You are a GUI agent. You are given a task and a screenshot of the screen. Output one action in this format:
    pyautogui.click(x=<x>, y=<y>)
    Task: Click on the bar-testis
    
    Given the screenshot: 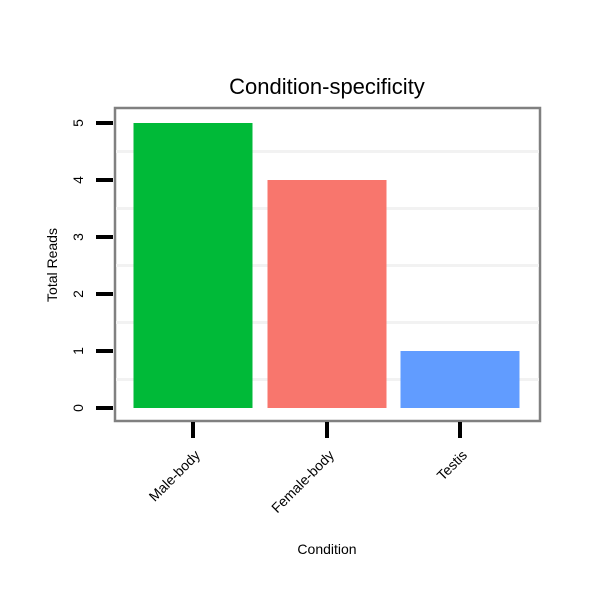 What is the action you would take?
    pyautogui.click(x=460, y=379)
    